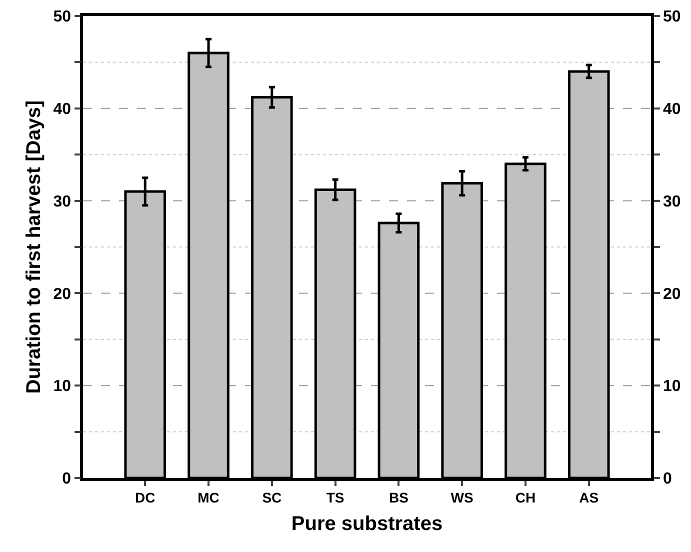 The height and width of the screenshot is (552, 691). Describe the element at coordinates (671, 387) in the screenshot. I see `y2-tick-label: 10` at that location.